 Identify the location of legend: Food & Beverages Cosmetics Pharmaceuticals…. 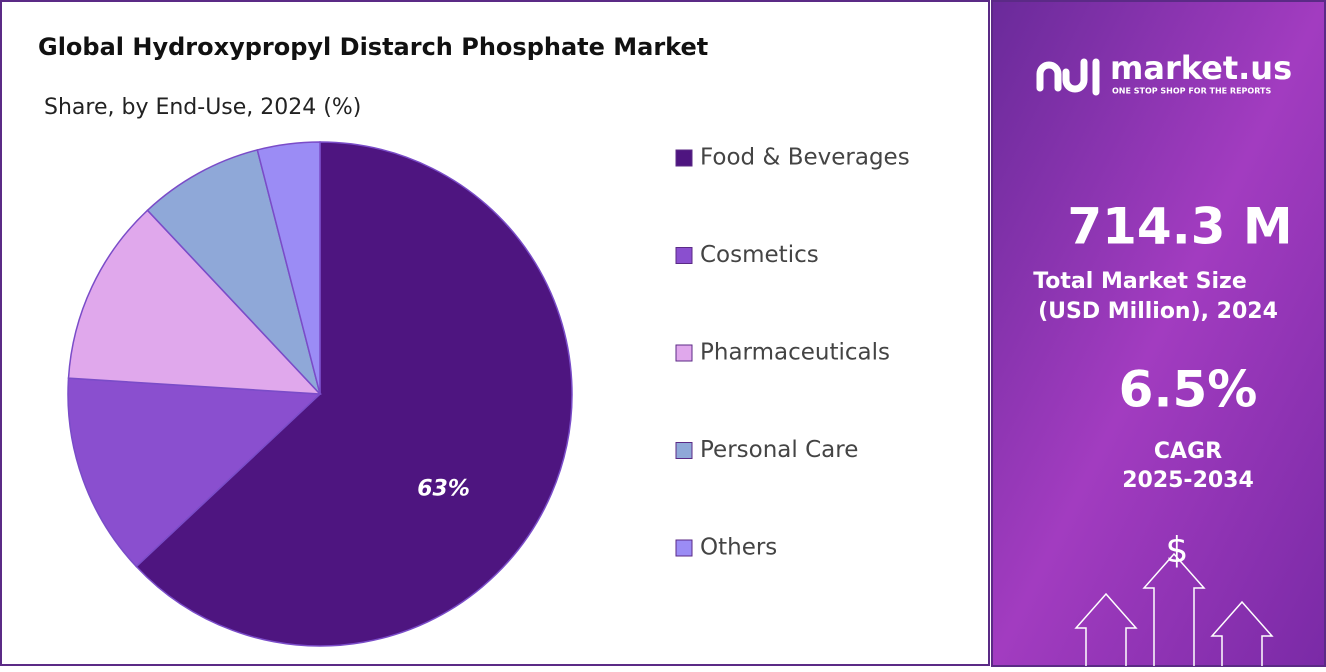
(792, 353).